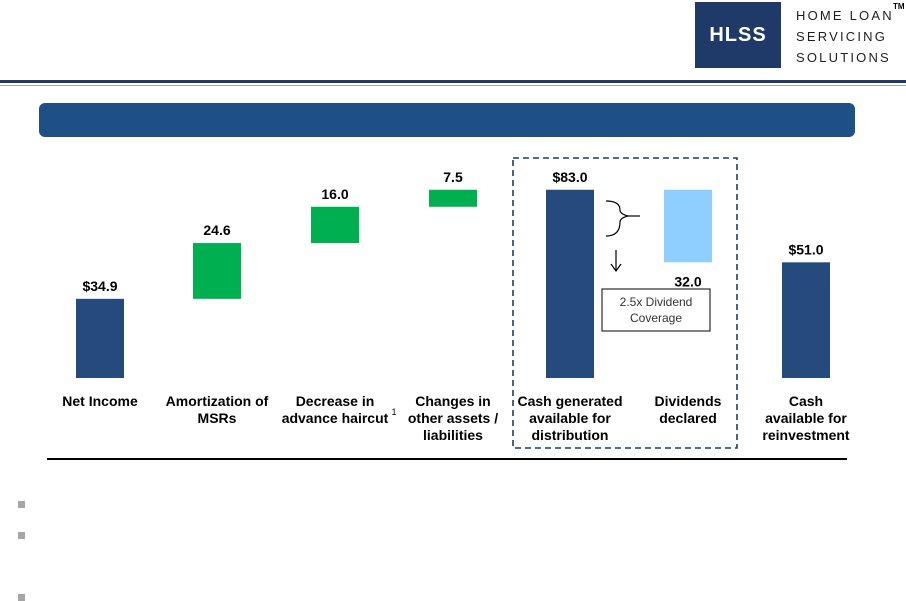  I want to click on logo-line-2: SERVICING, so click(842, 36).